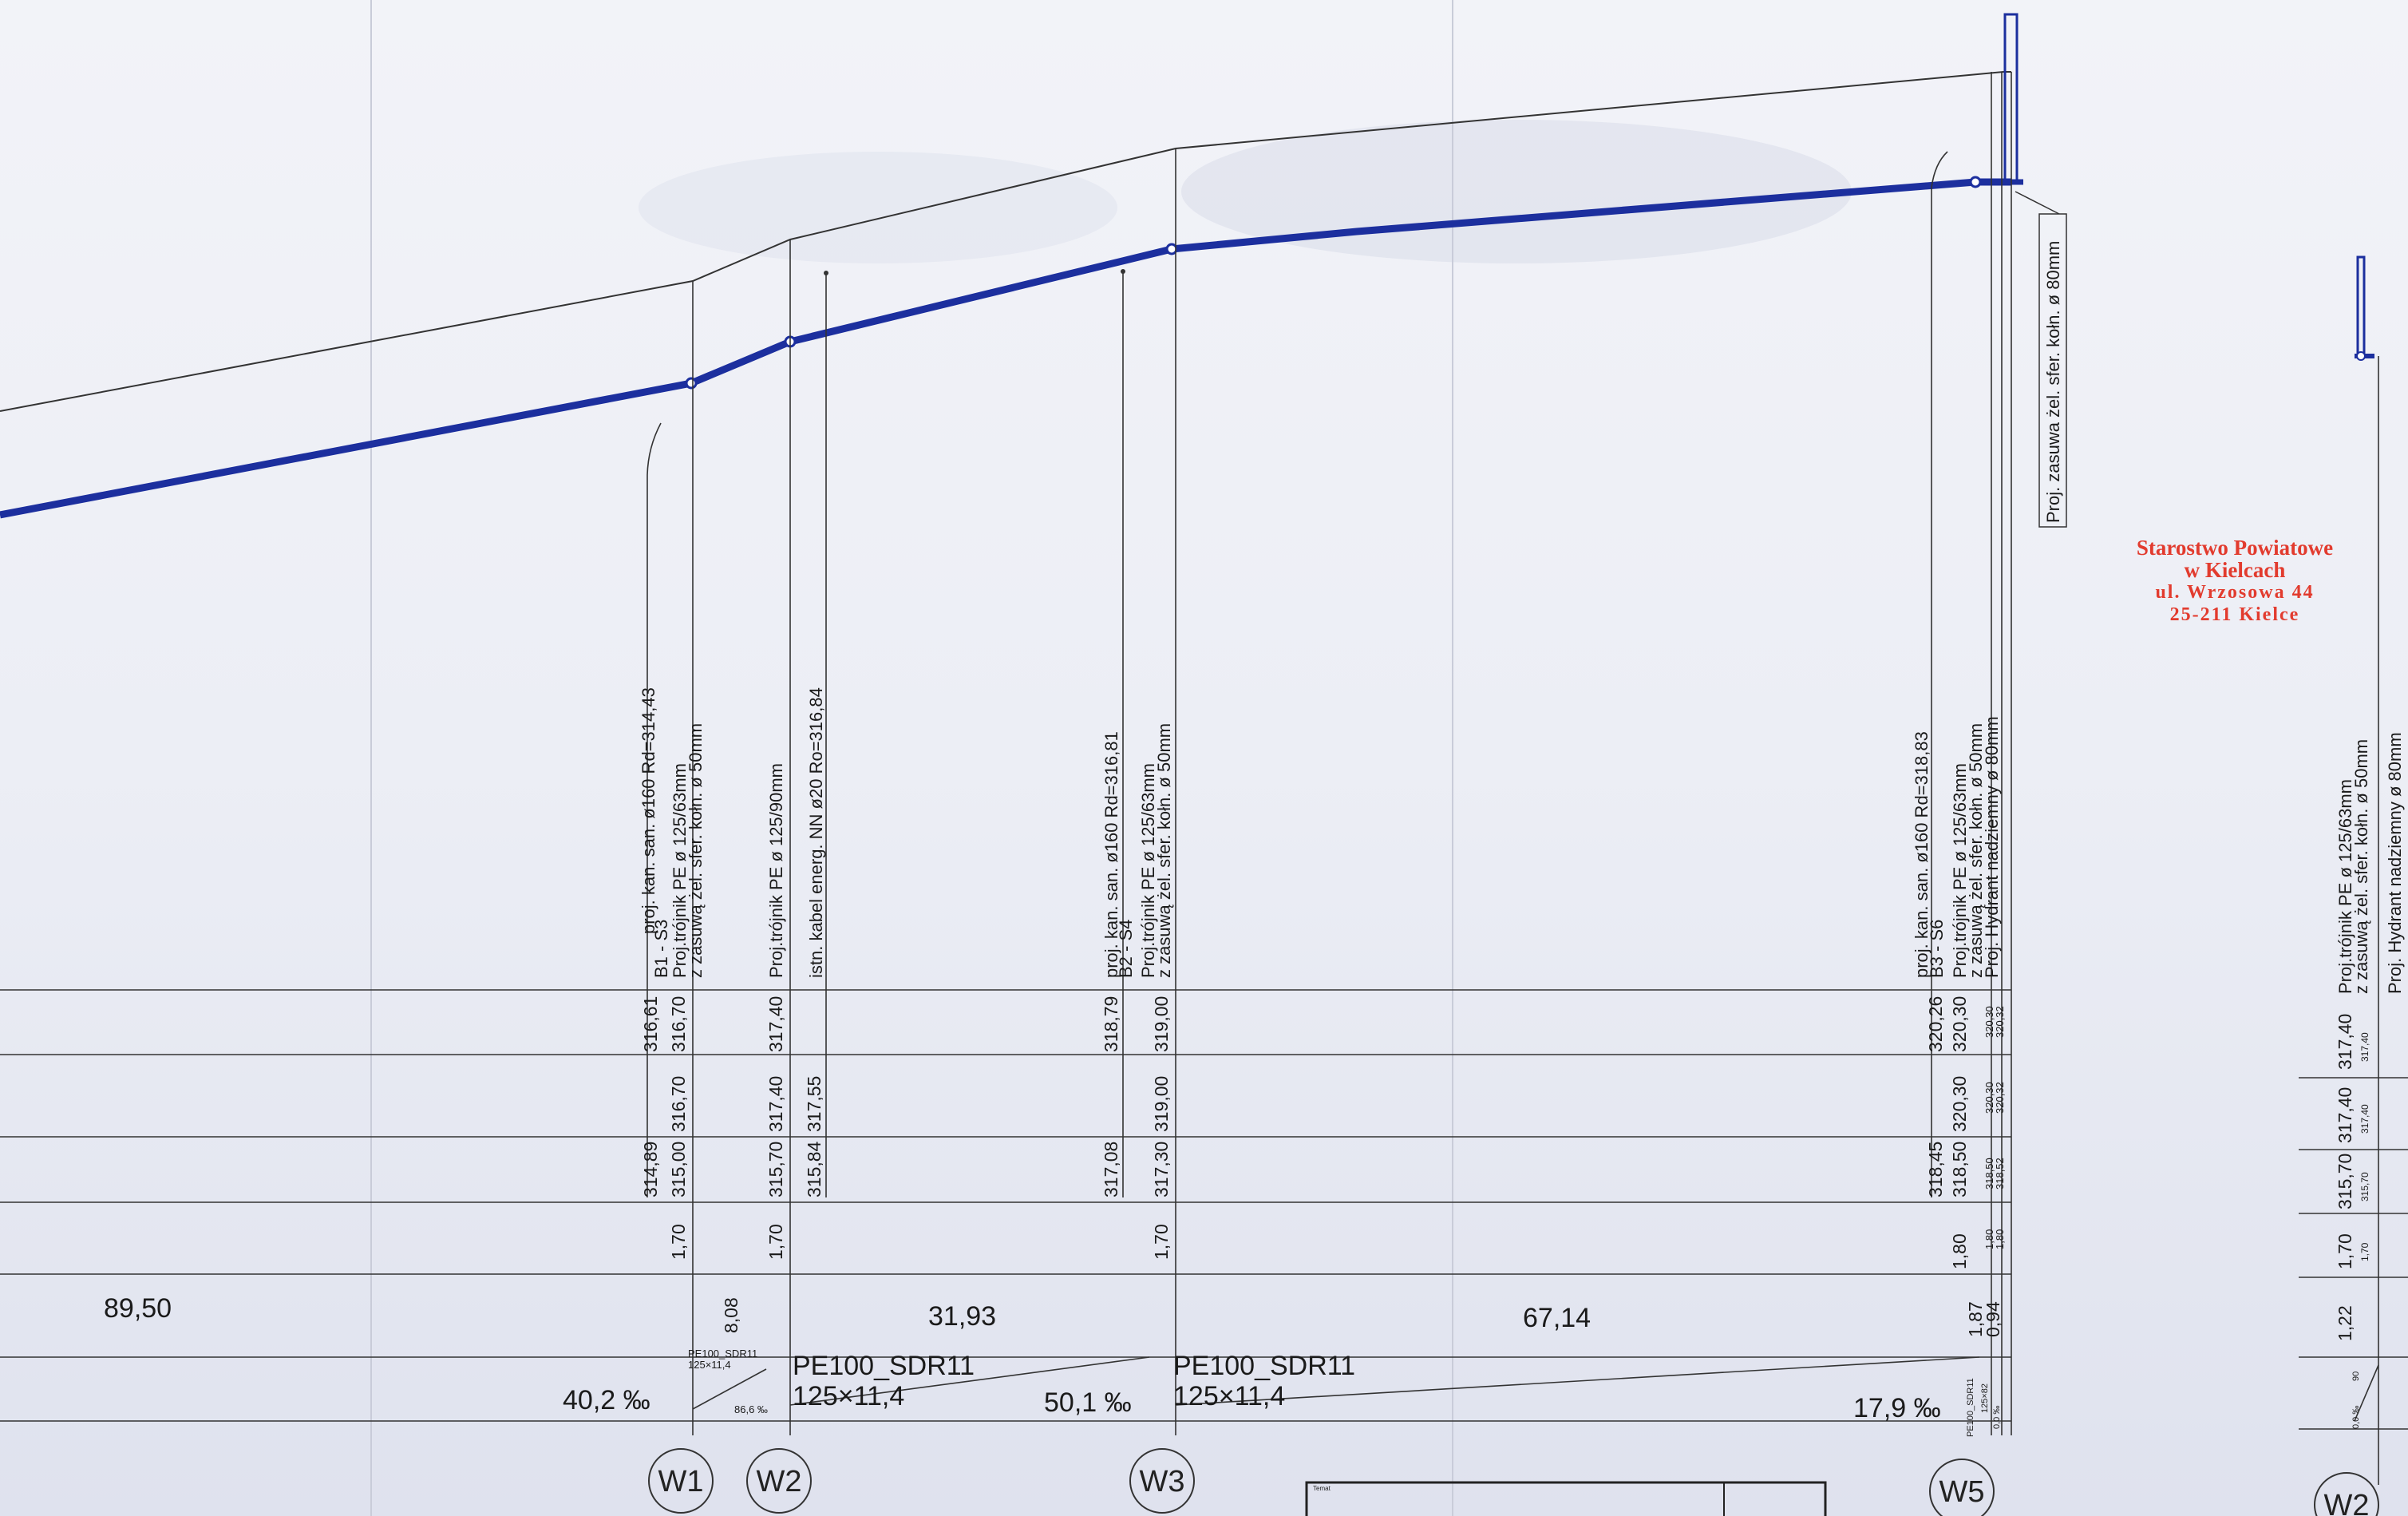 The image size is (2408, 1516). What do you see at coordinates (138, 1308) in the screenshot?
I see `distance-value: 89,50` at bounding box center [138, 1308].